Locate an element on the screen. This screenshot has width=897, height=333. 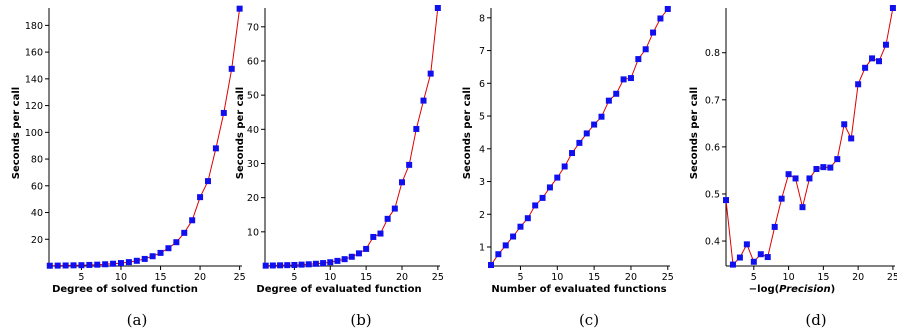
y-tick-label: 100 is located at coordinates (34, 133).